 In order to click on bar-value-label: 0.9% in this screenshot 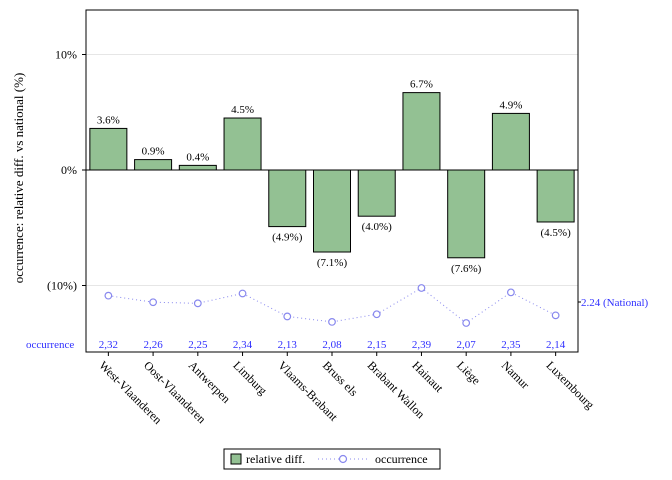, I will do `click(153, 152)`.